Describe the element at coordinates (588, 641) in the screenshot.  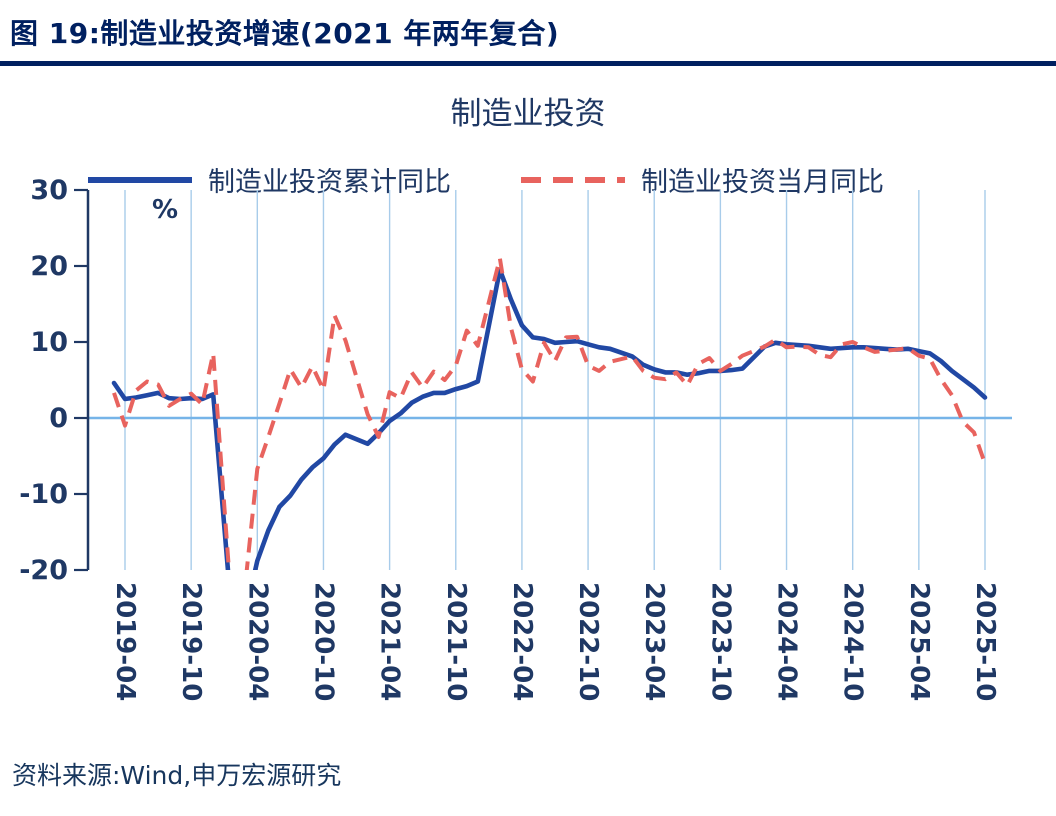
I see `x-axis-label: 2022-10` at that location.